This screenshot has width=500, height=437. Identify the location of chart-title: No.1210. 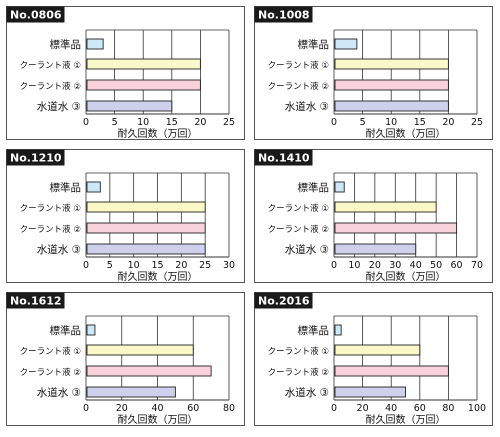
(36, 158).